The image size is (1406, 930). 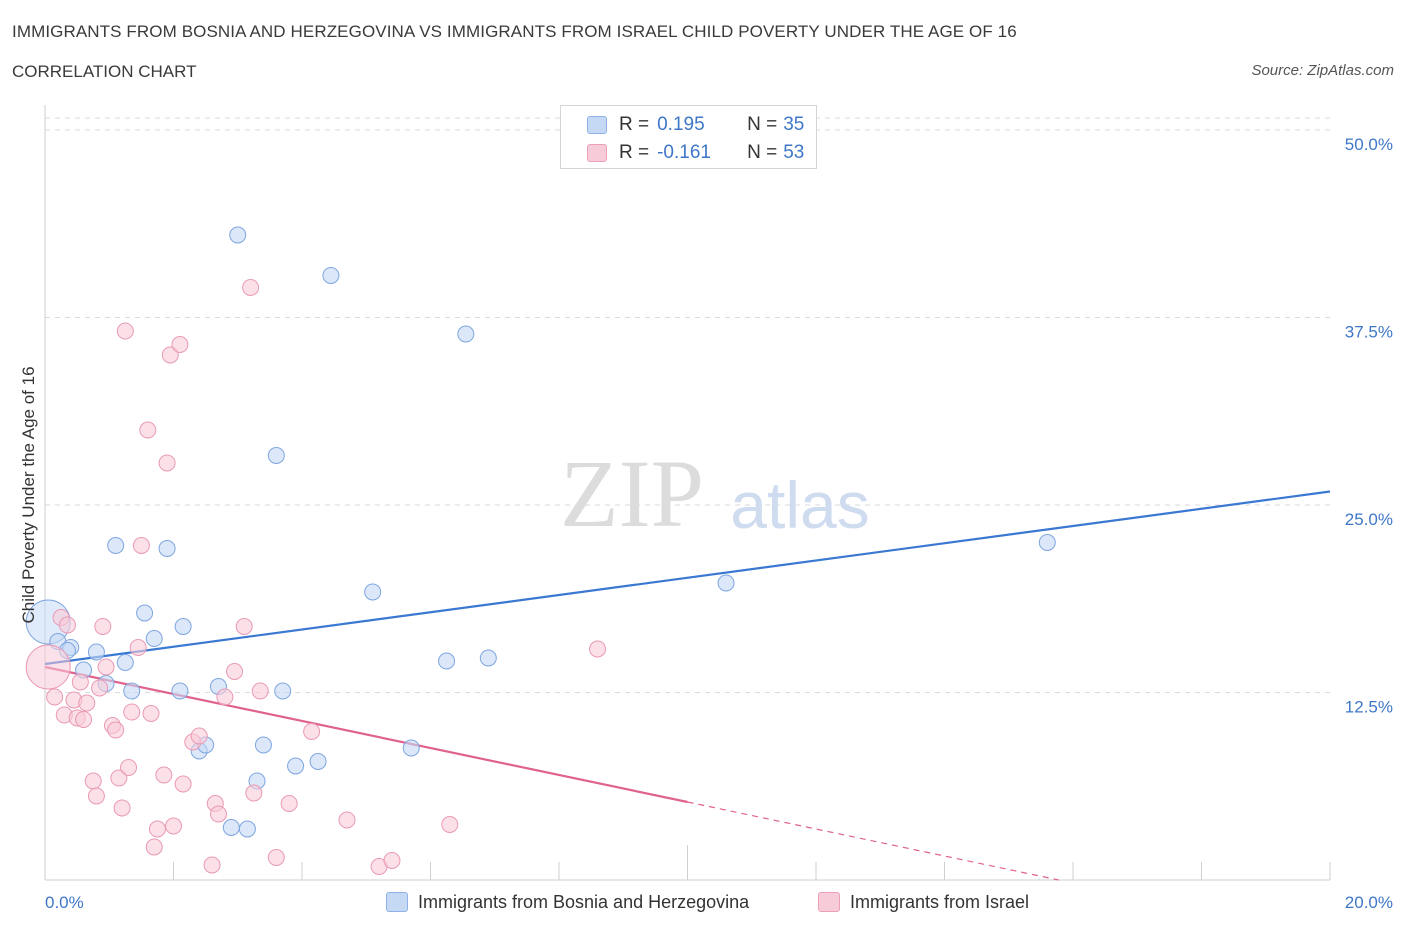 I want to click on israel-n-value: 53, so click(x=794, y=152).